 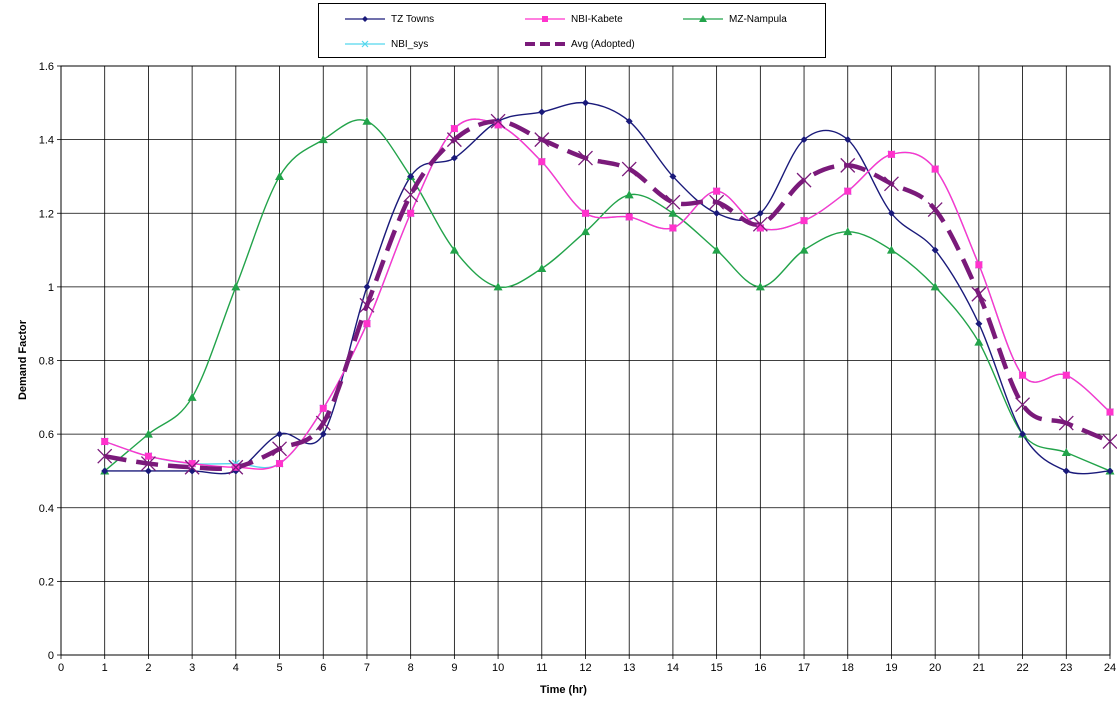 I want to click on x-tick-label: 11, so click(x=541, y=668).